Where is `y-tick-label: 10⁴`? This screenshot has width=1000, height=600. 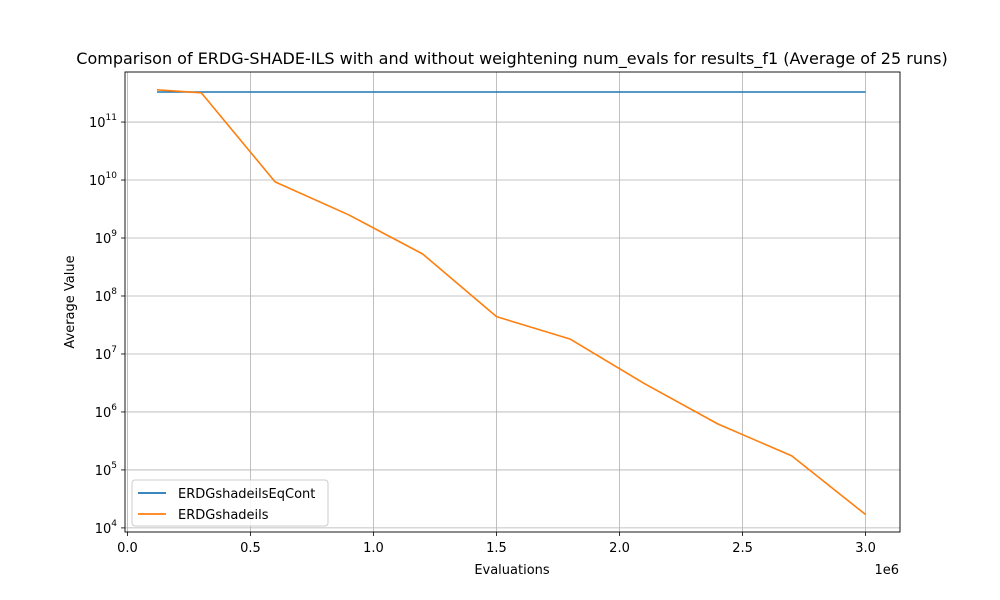 y-tick-label: 10⁴ is located at coordinates (106, 528).